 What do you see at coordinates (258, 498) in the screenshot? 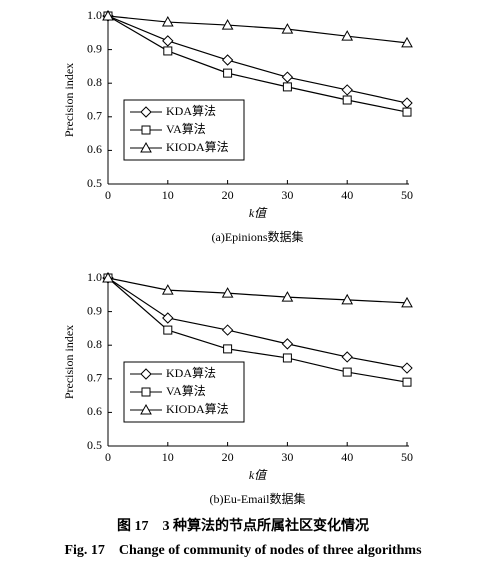
I see `chart-subtitle: (b)Eu-Email数据集` at bounding box center [258, 498].